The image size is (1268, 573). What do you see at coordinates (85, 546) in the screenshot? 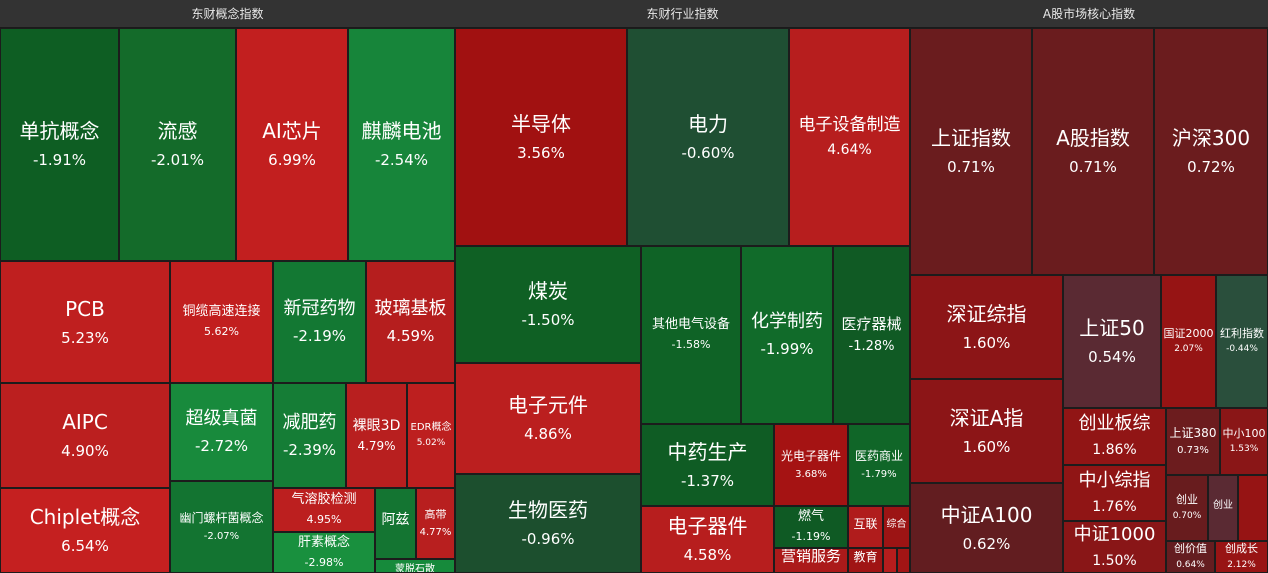
I see `tile-change: 6.54%` at bounding box center [85, 546].